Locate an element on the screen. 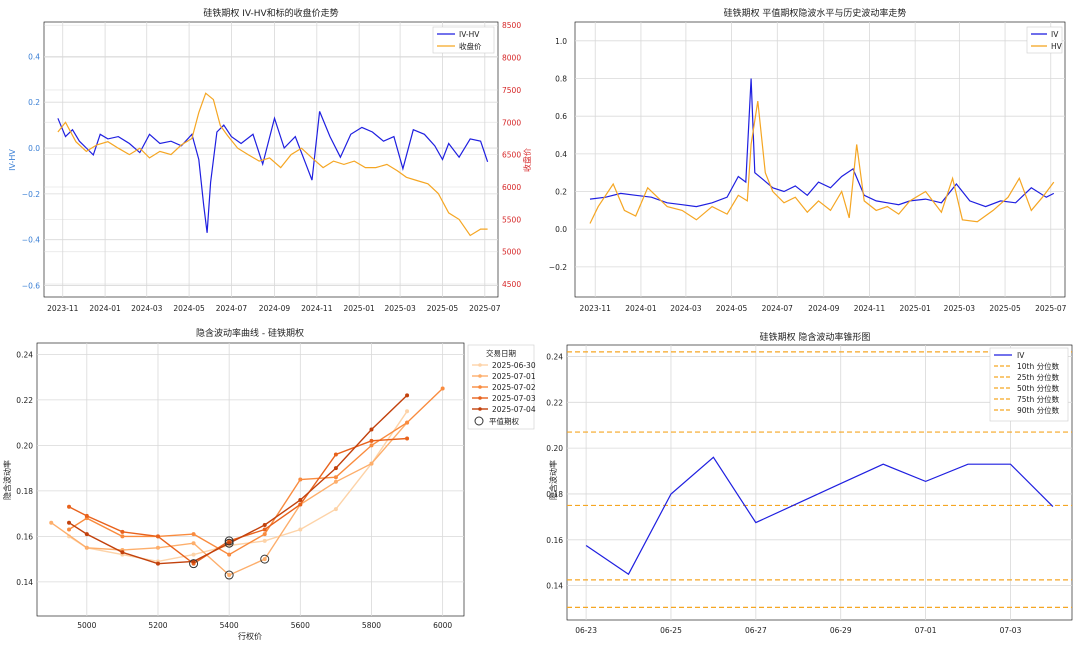 This screenshot has height=650, width=1080. chart4-y-tick-label: 0.14 is located at coordinates (554, 586).